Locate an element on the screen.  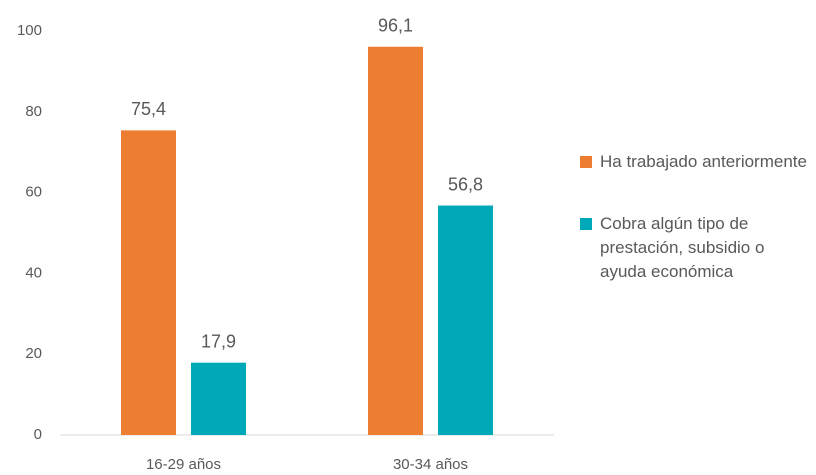
value-label: 75,4 is located at coordinates (148, 109).